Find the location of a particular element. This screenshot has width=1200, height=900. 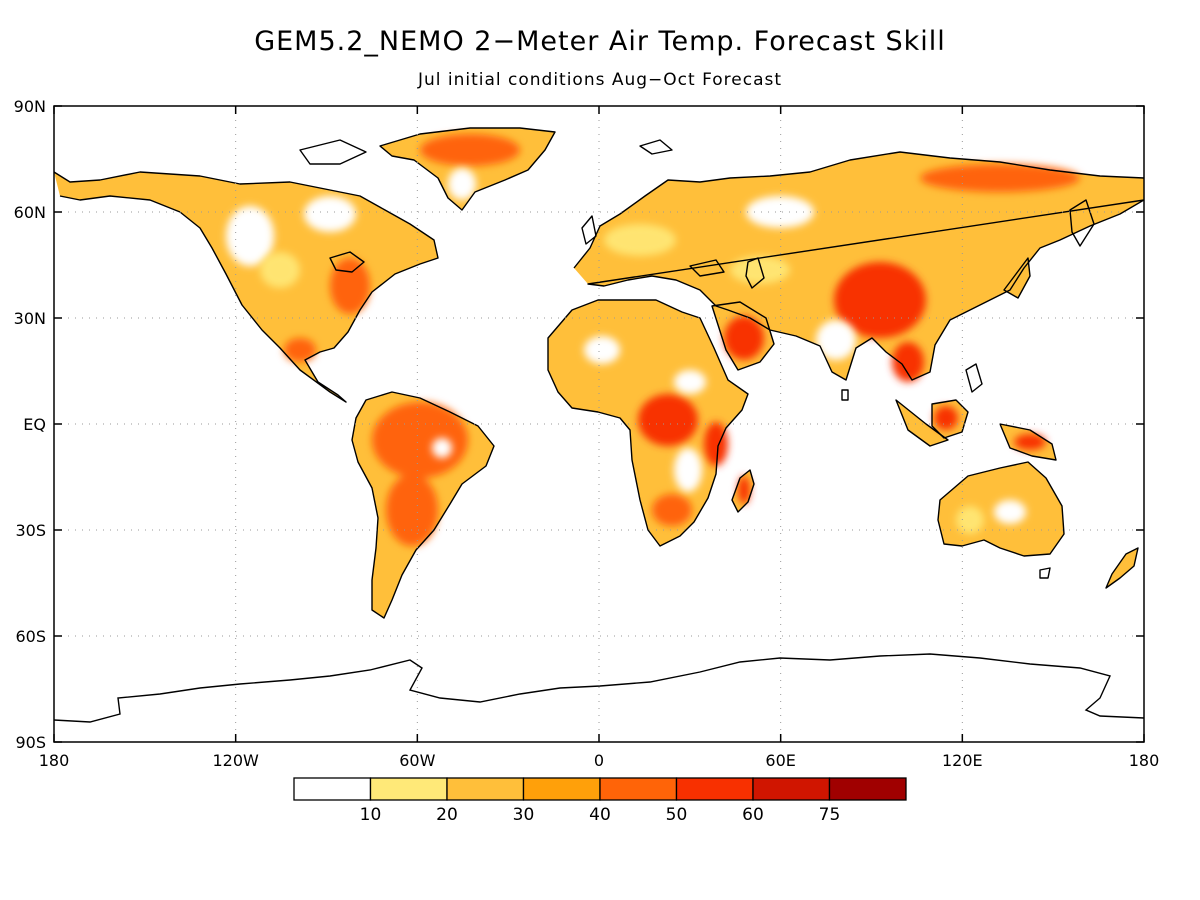

hotspot-siberia is located at coordinates (1000, 178).